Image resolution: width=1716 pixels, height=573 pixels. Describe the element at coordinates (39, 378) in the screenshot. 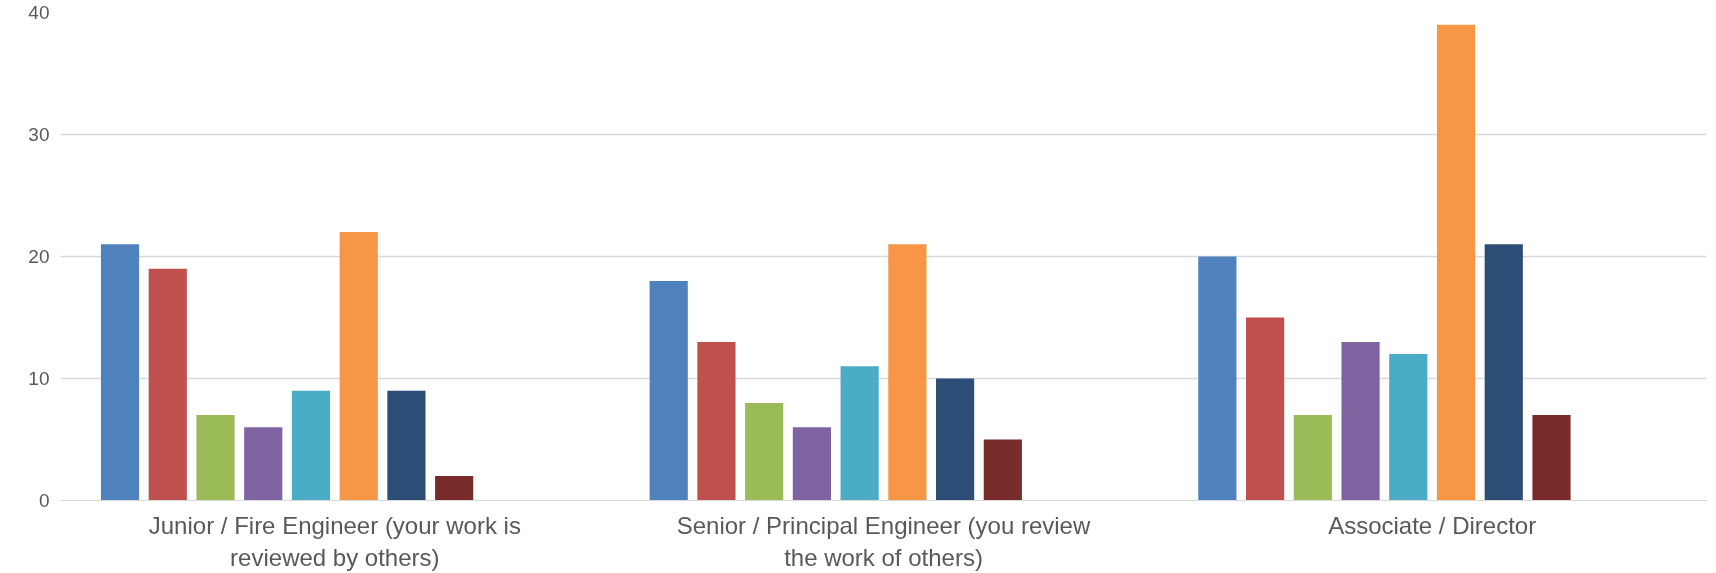

I see `y-tick-label: 10` at that location.